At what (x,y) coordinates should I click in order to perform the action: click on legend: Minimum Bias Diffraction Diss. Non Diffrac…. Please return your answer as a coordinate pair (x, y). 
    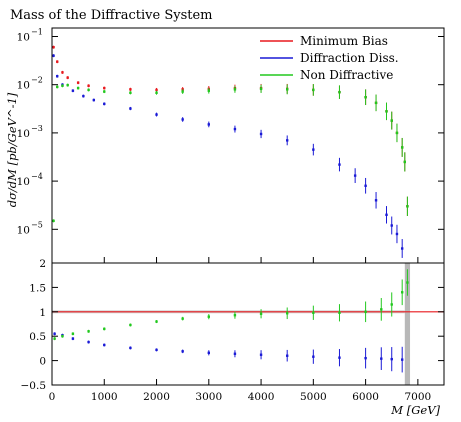
    Looking at the image, I should click on (329, 58).